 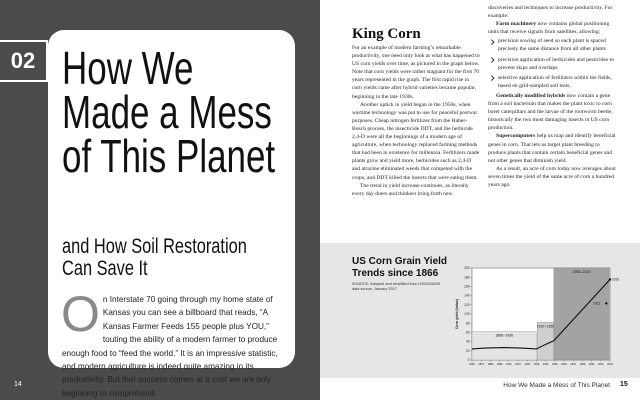 I want to click on x-tick-label: 1896, so click(x=500, y=364).